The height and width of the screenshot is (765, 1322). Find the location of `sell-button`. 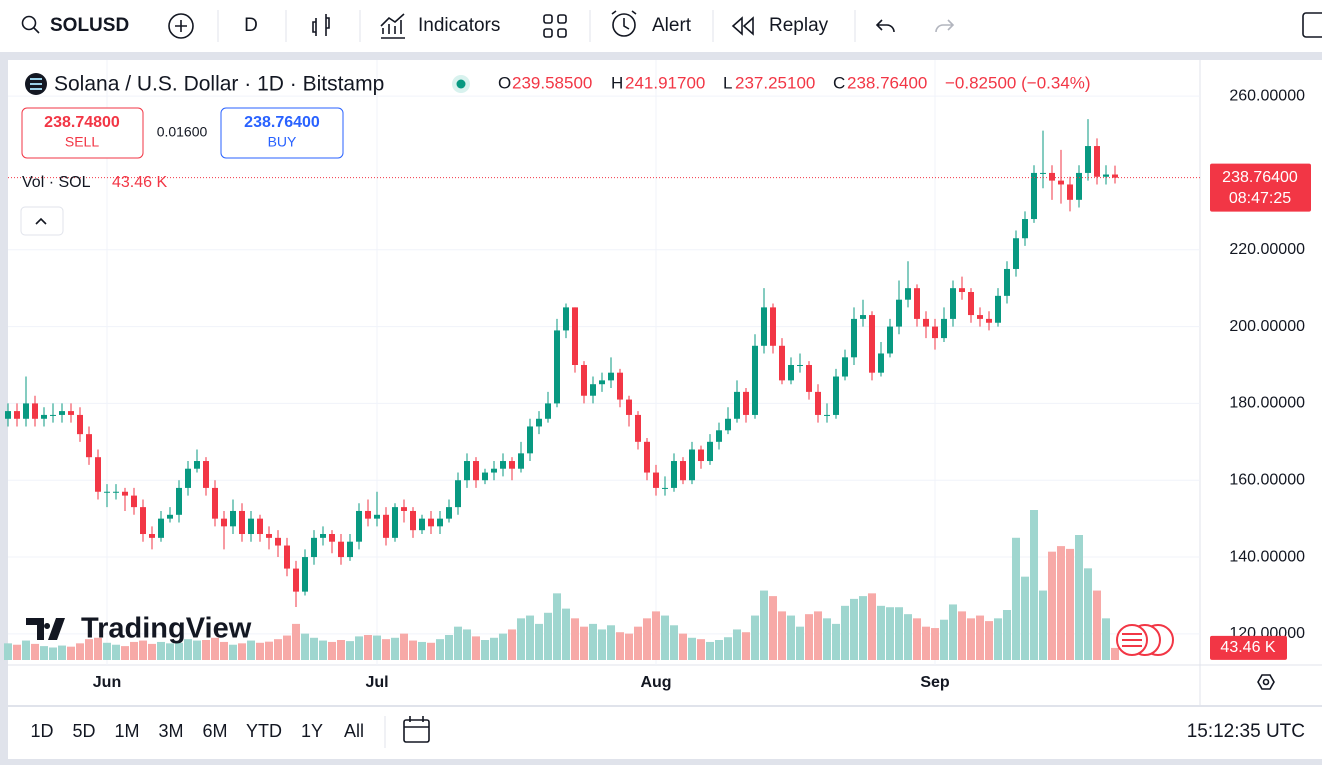

sell-button is located at coordinates (82, 133).